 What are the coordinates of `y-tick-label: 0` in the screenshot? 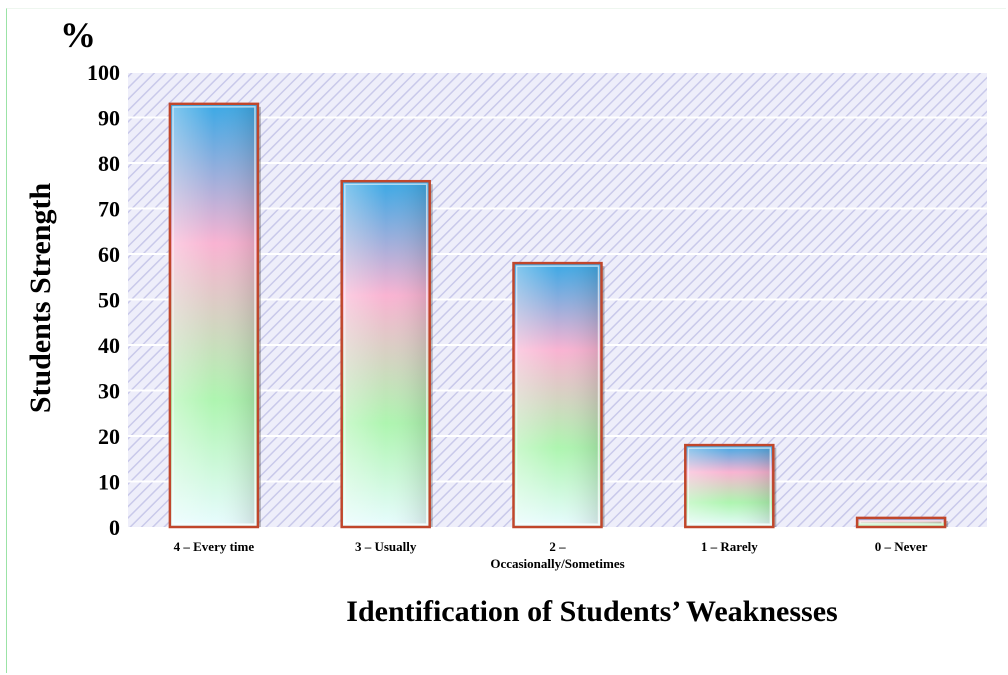 It's located at (114, 527).